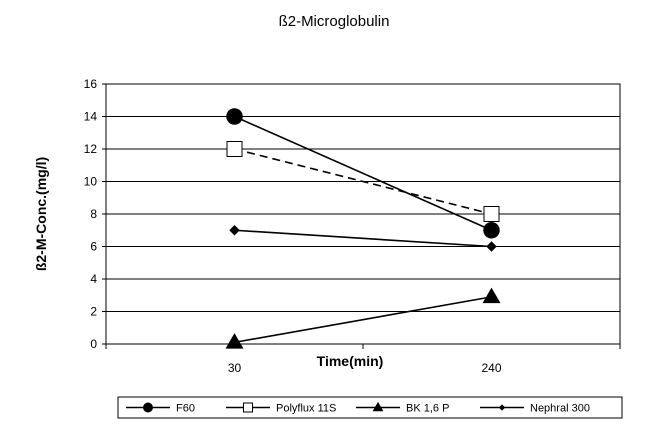 The height and width of the screenshot is (427, 669). I want to click on legend-label: F60, so click(185, 409).